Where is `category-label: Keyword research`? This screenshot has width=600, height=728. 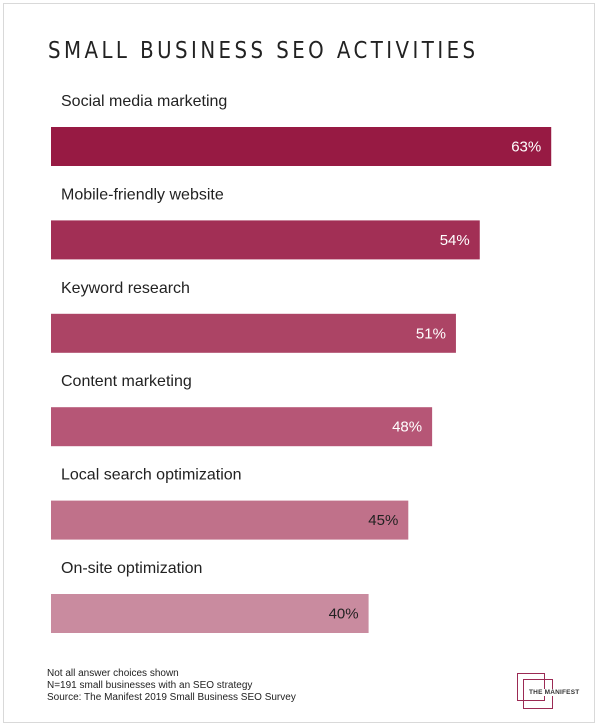
category-label: Keyword research is located at coordinates (125, 288).